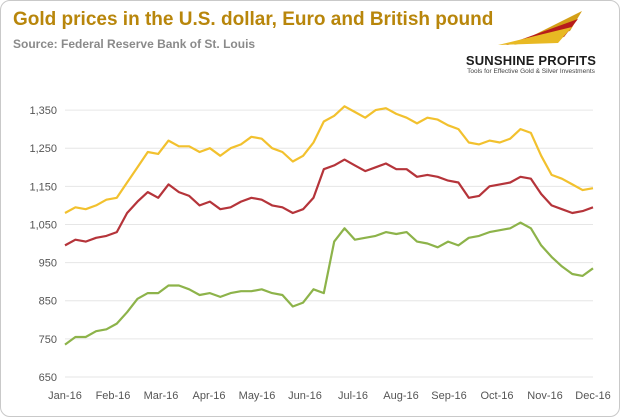 The width and height of the screenshot is (620, 417). I want to click on x-tick-label: Mar-16, so click(161, 396).